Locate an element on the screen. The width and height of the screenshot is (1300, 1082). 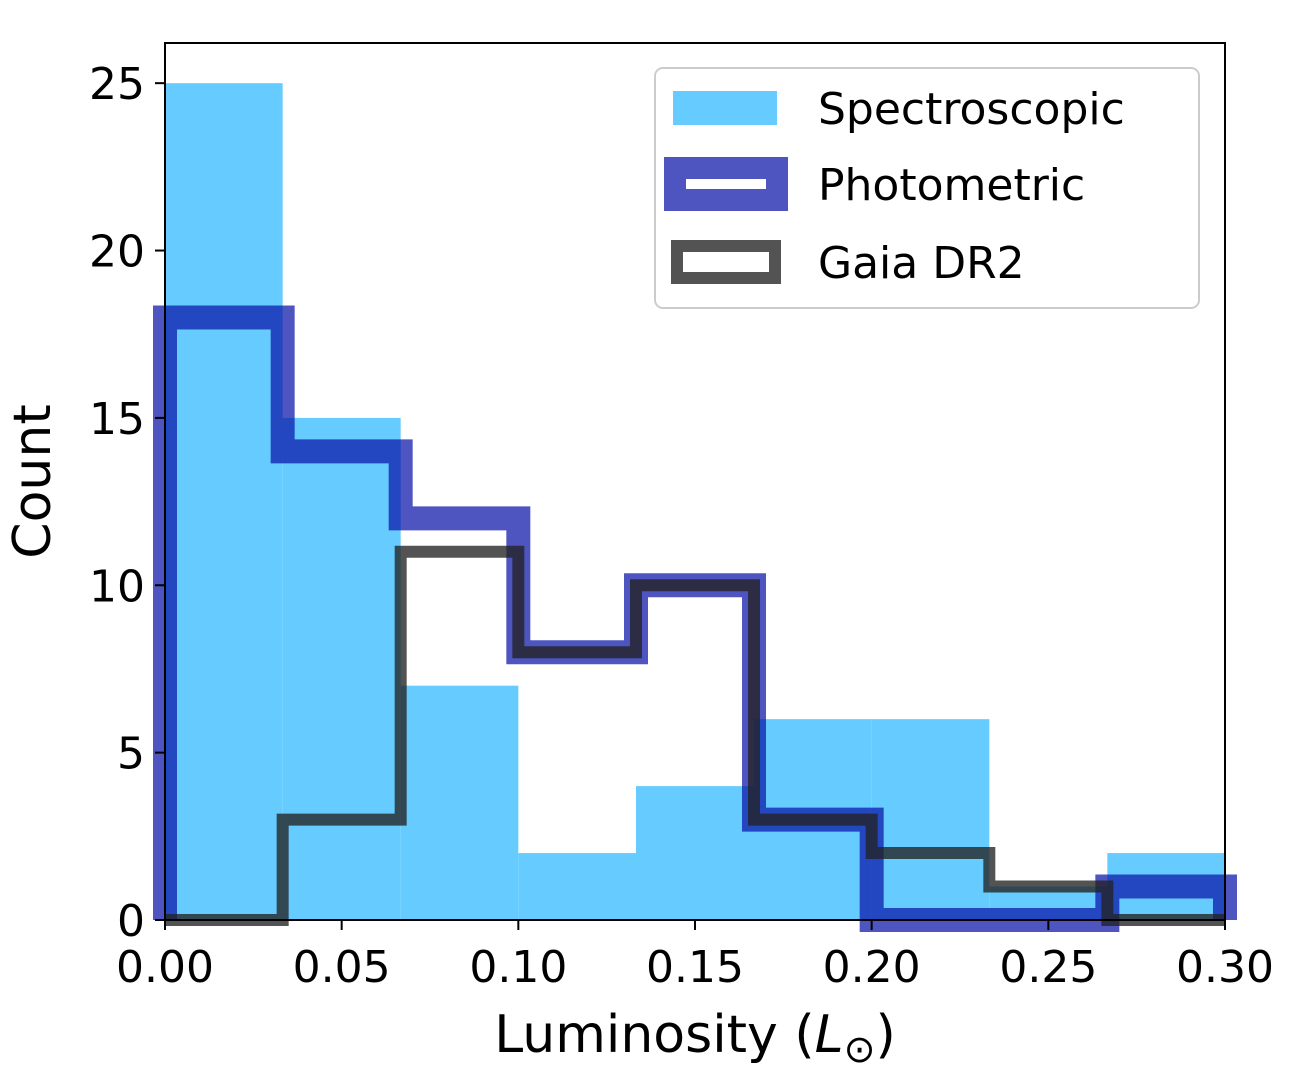
legend-label: Gaia DR2 is located at coordinates (921, 263).